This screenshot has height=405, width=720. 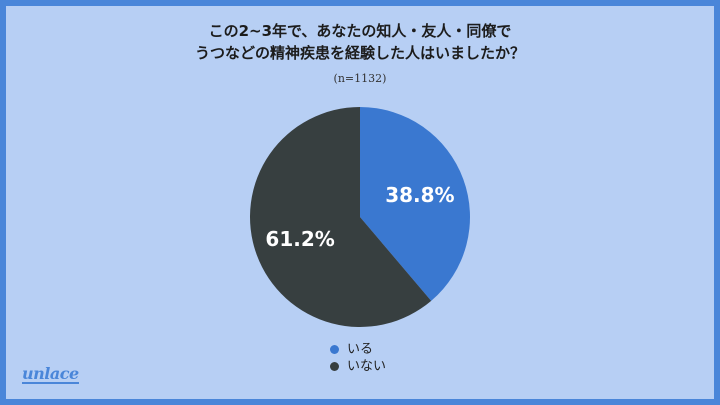 I want to click on legend-item-inai: いない, so click(x=358, y=366).